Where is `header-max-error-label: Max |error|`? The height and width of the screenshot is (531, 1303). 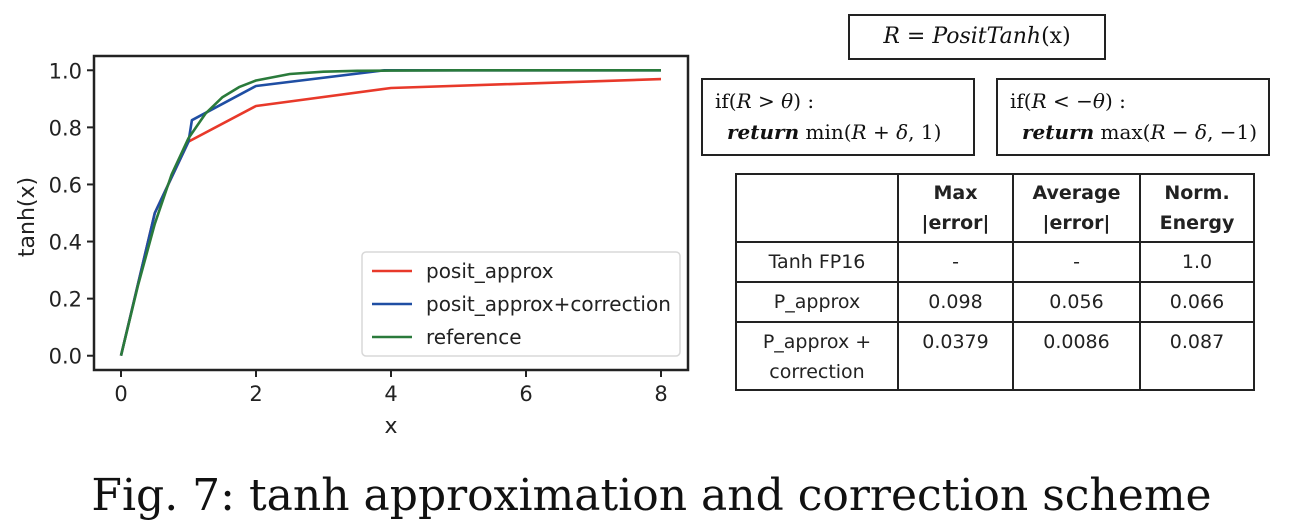
header-max-error-label: Max |error| is located at coordinates (955, 208).